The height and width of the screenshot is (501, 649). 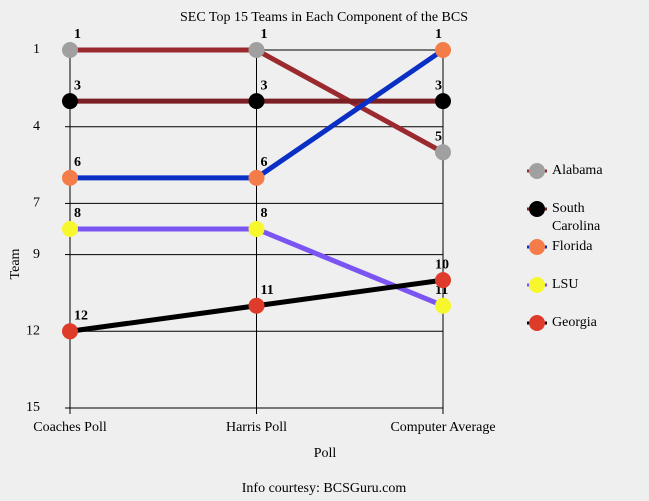 What do you see at coordinates (442, 264) in the screenshot?
I see `data-label: 10` at bounding box center [442, 264].